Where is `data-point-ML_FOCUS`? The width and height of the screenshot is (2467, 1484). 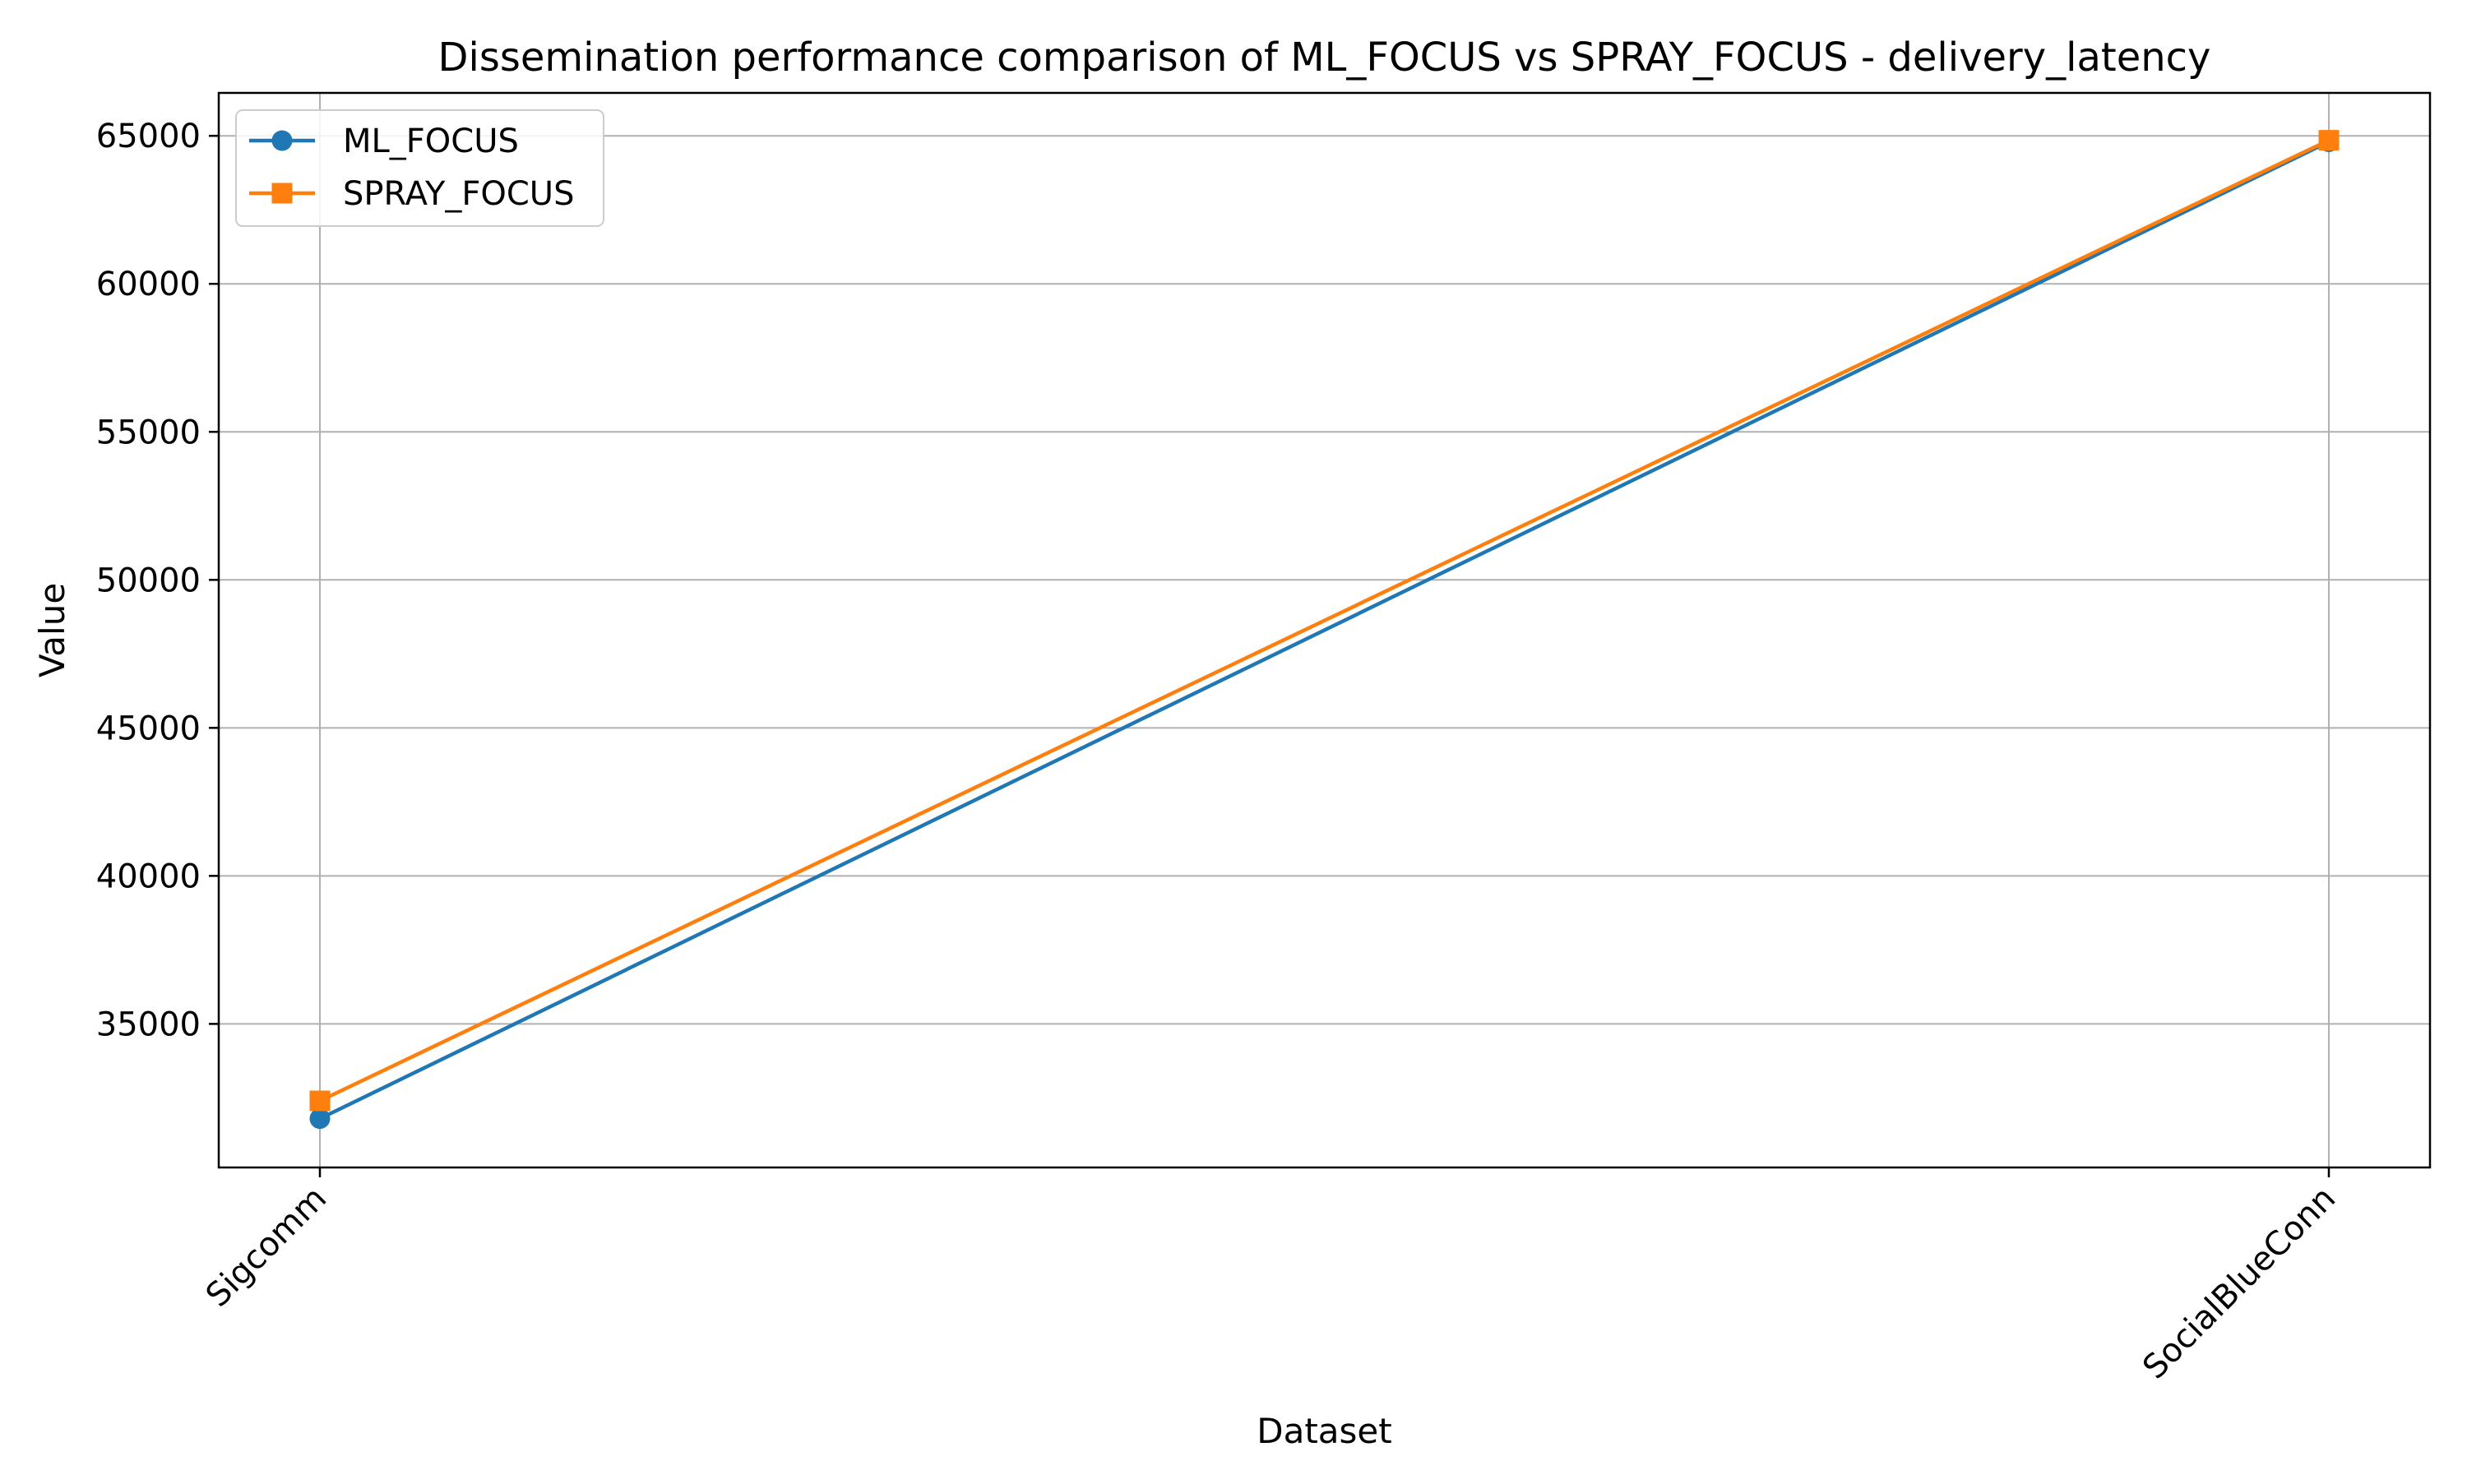
data-point-ML_FOCUS is located at coordinates (320, 1119).